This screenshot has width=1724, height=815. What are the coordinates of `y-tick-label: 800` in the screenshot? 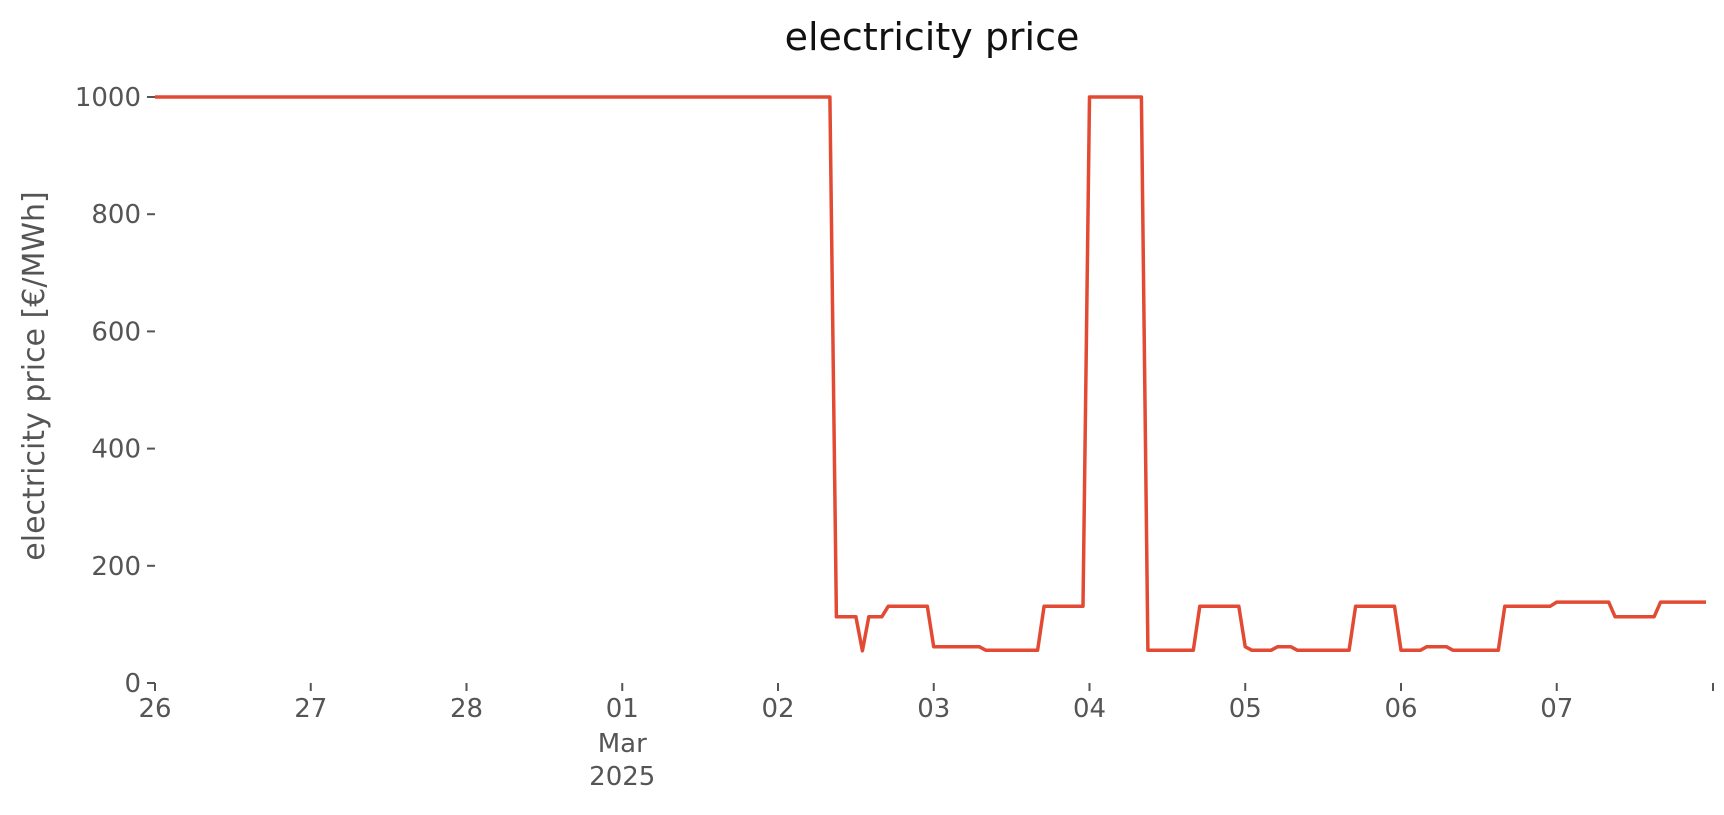 It's located at (116, 215).